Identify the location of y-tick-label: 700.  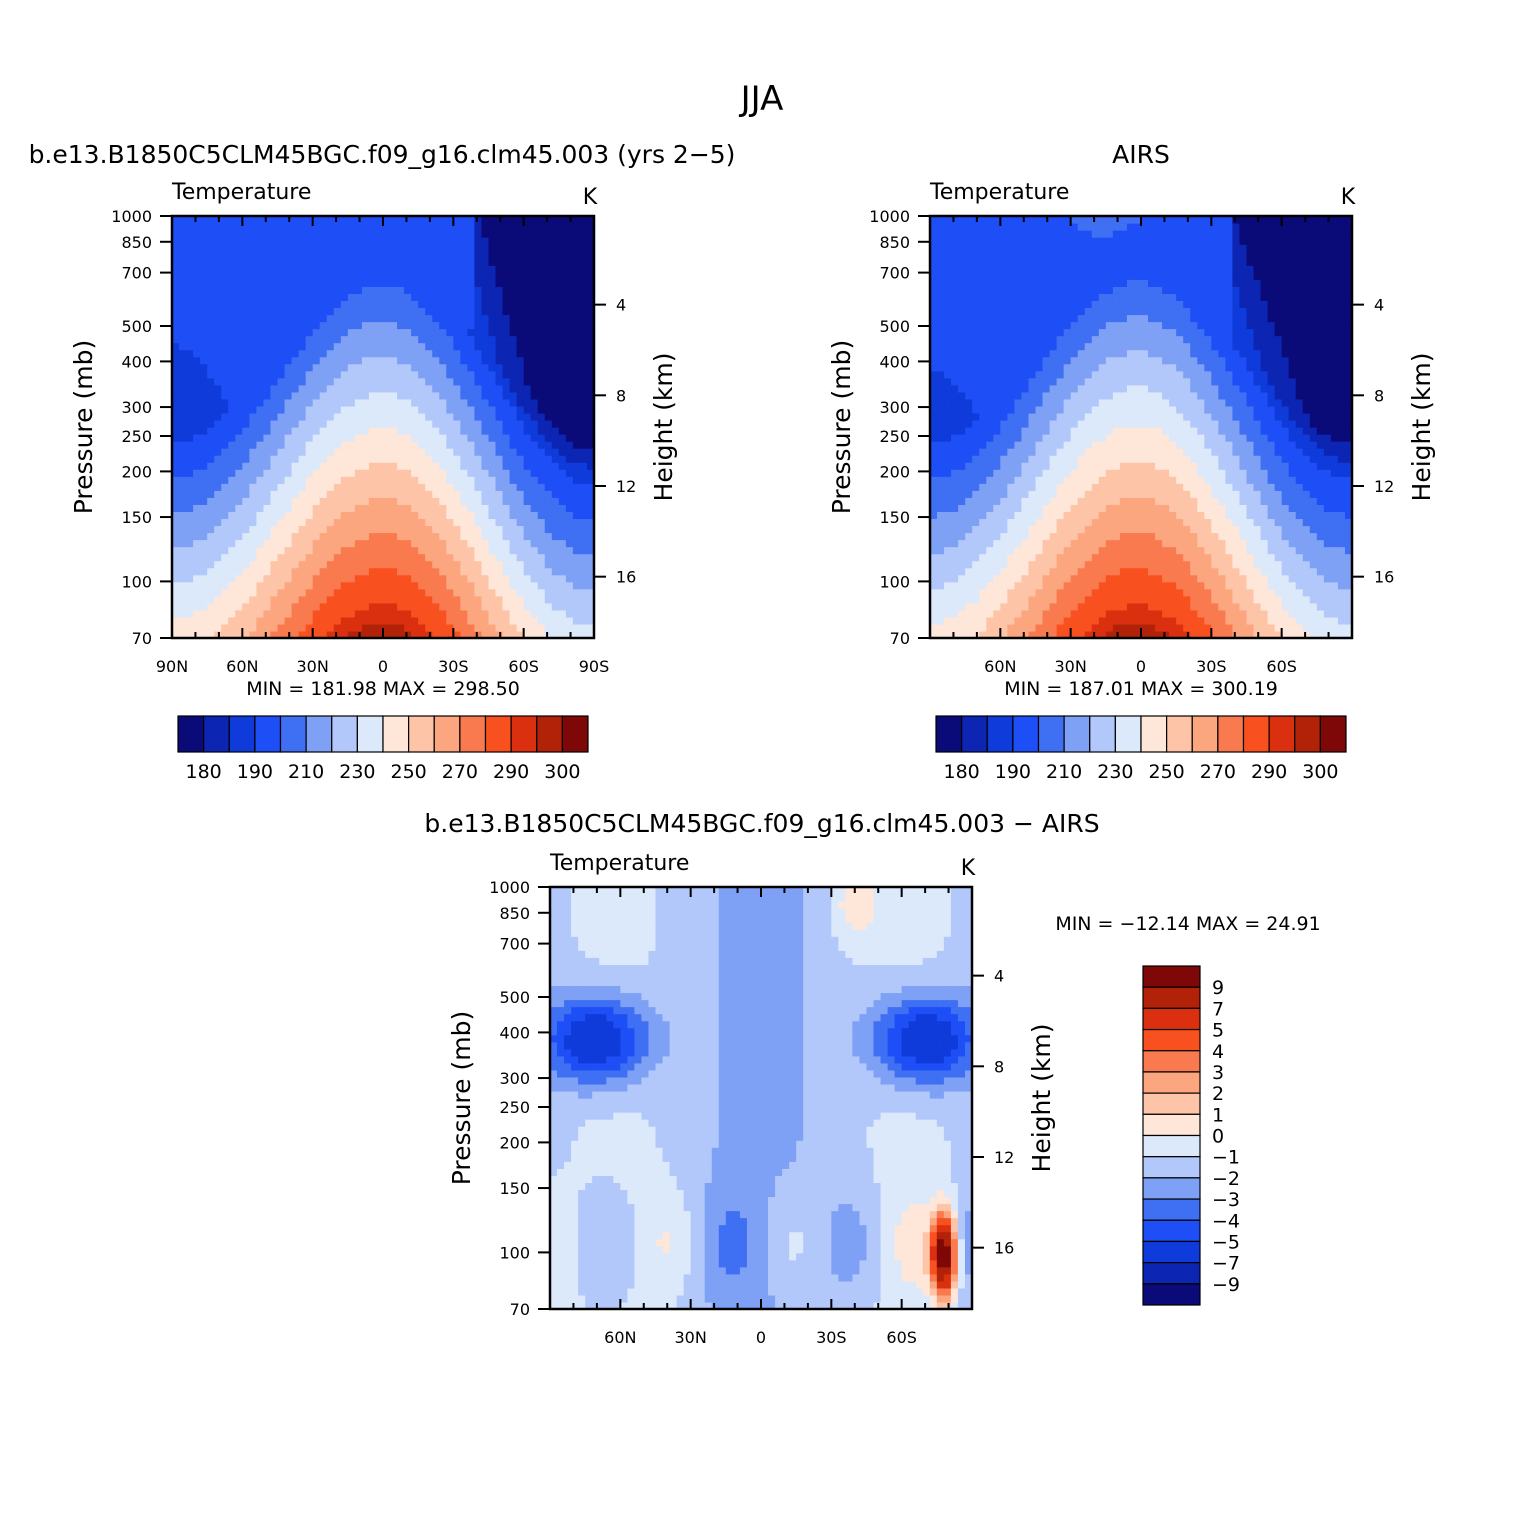
(136, 273).